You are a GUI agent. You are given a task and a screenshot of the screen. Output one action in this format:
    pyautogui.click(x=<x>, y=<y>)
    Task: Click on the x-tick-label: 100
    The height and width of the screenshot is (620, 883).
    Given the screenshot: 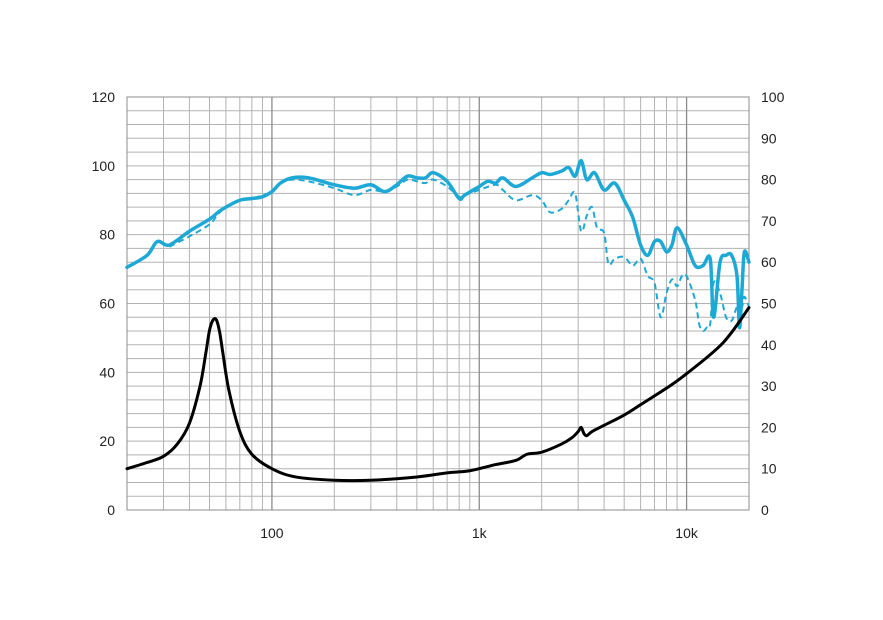 What is the action you would take?
    pyautogui.click(x=272, y=533)
    